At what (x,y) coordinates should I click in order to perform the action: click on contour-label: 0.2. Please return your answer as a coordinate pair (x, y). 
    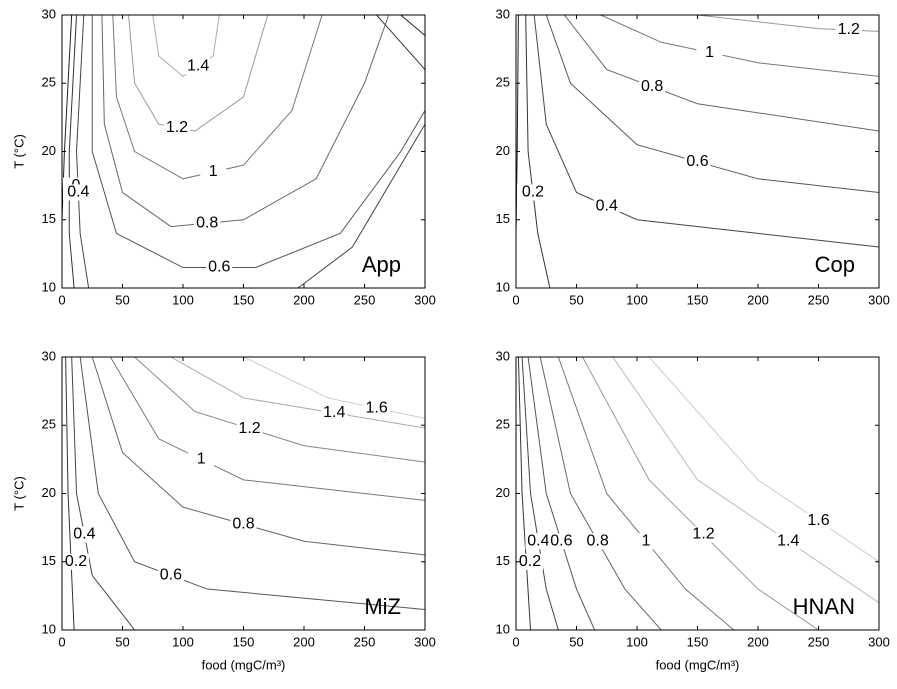
    Looking at the image, I should click on (530, 561).